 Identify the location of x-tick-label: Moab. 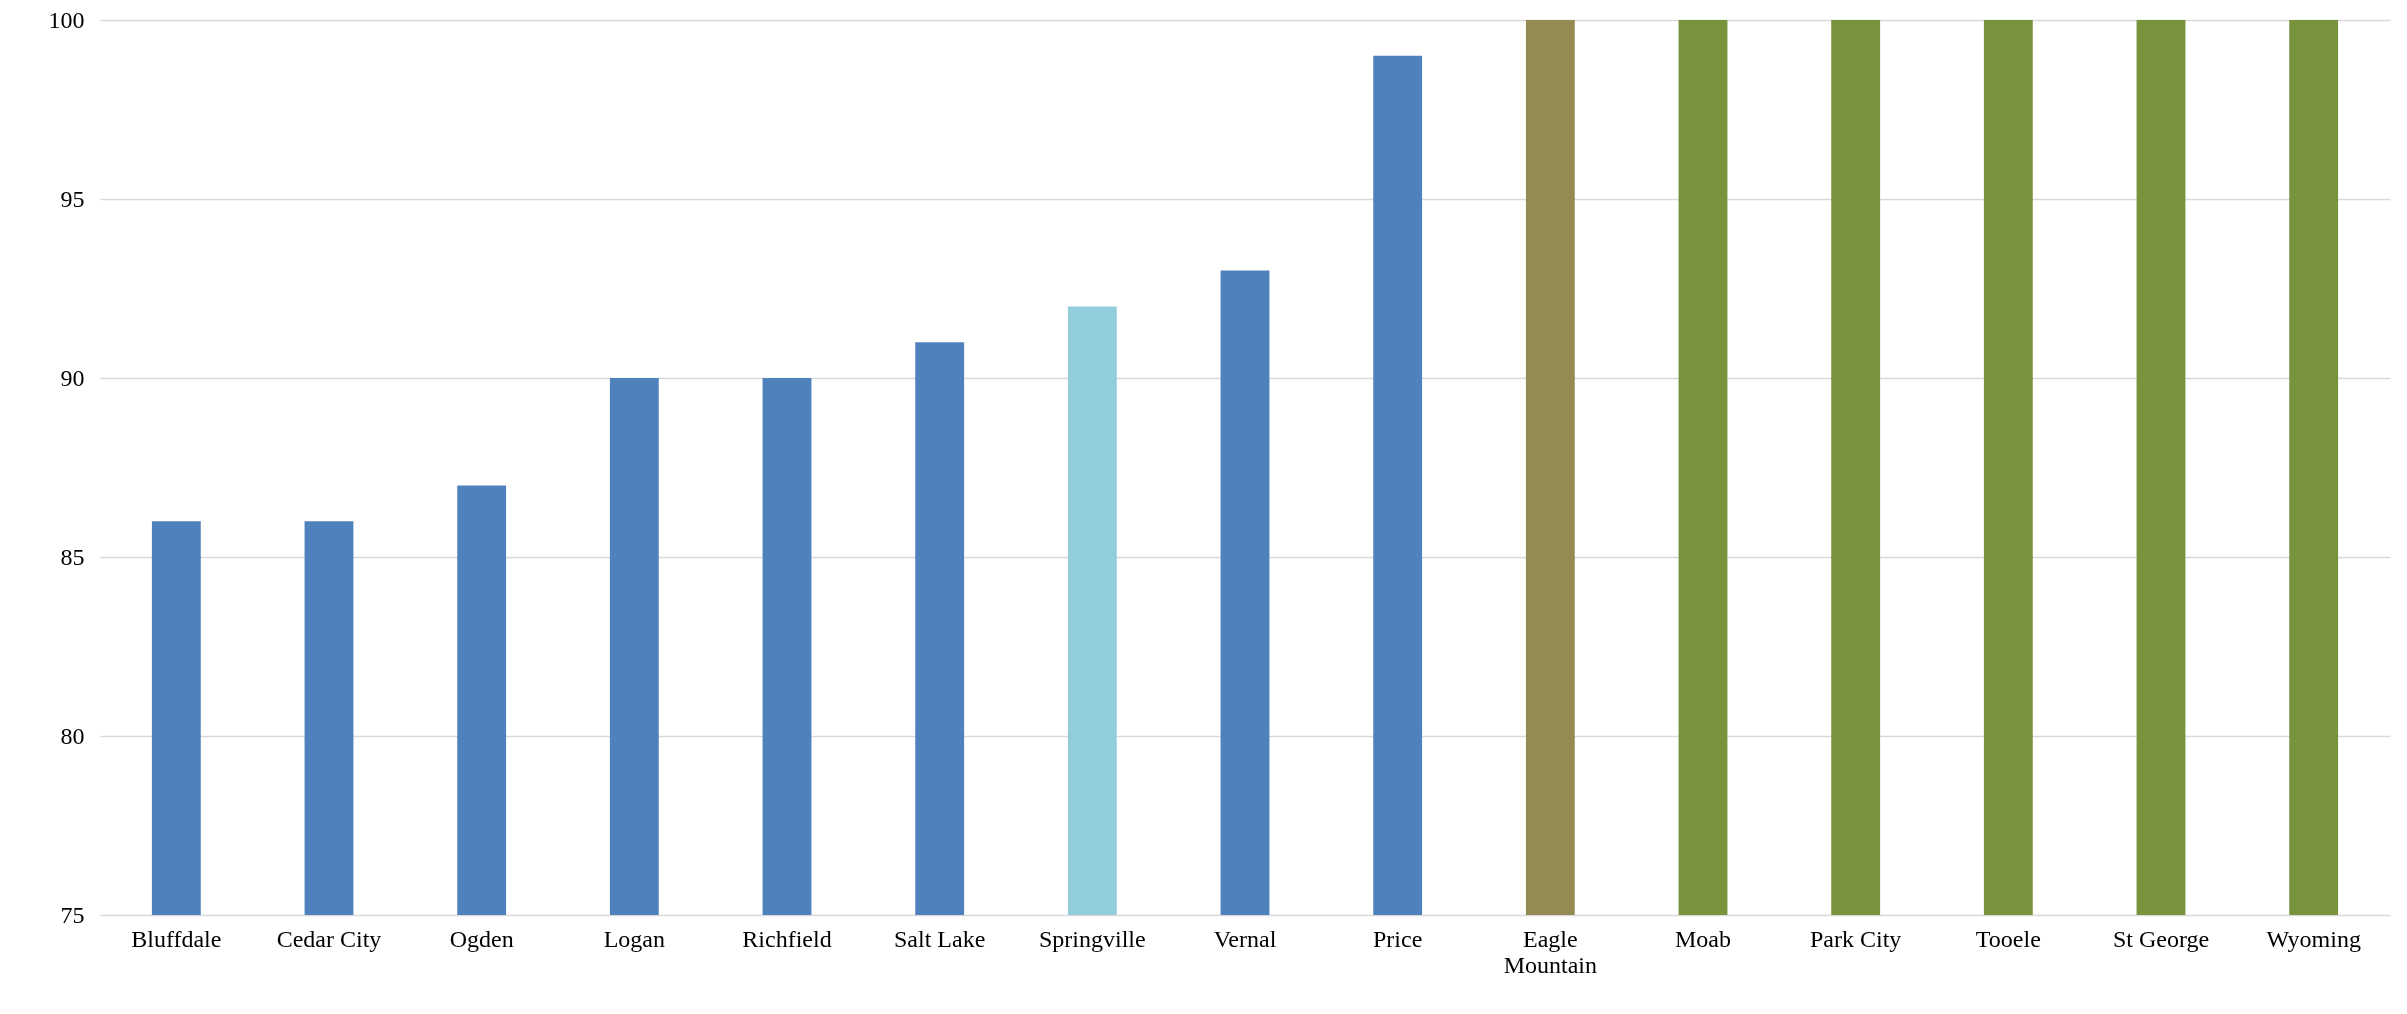
(1703, 938).